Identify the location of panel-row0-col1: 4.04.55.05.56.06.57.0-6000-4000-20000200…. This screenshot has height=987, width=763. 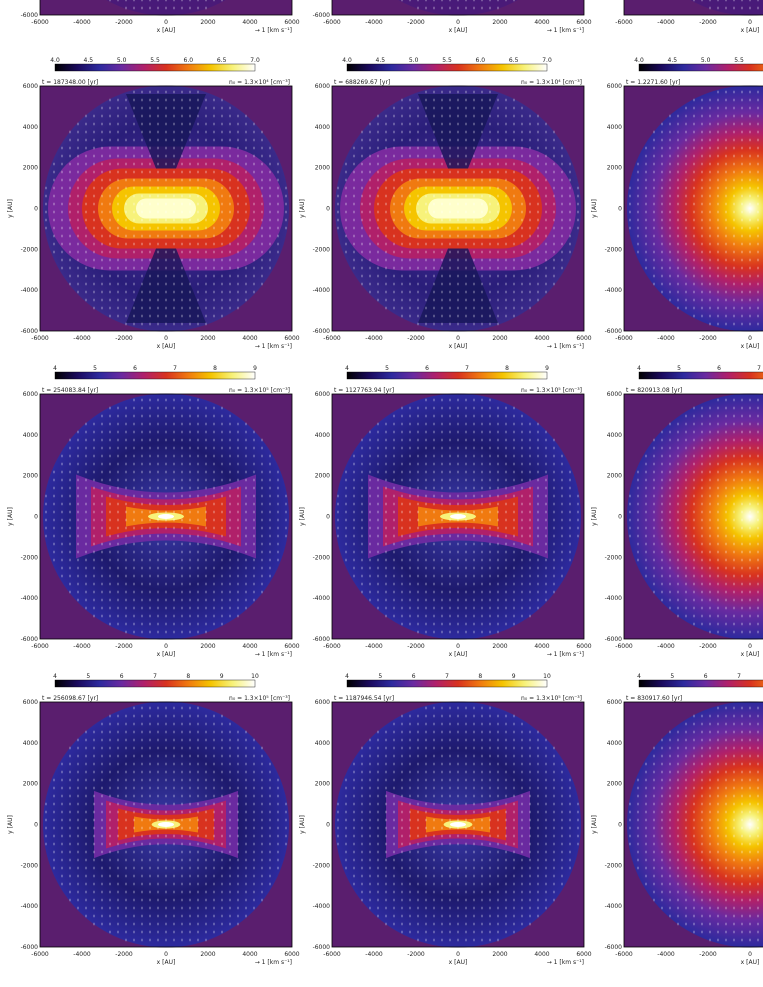
(452, 17).